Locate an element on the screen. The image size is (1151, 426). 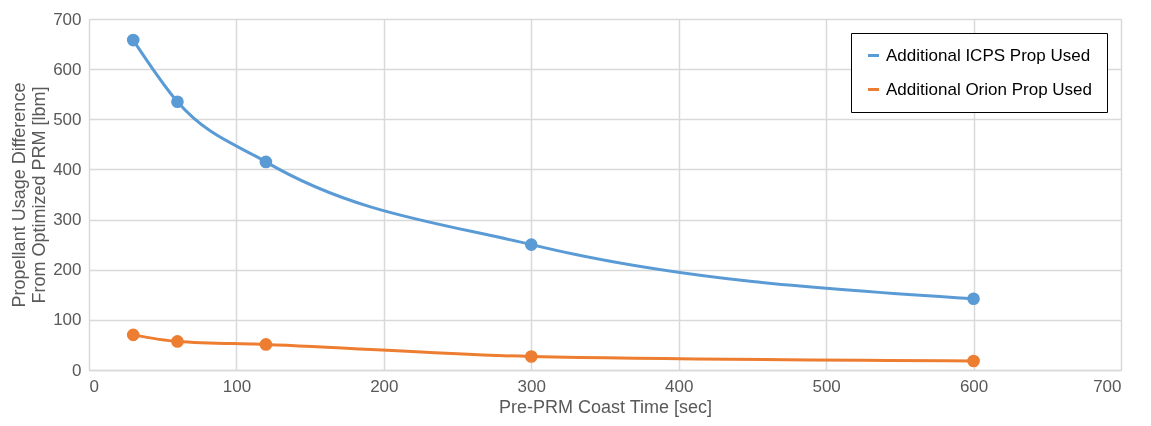
x-tick-label: 400 is located at coordinates (679, 386).